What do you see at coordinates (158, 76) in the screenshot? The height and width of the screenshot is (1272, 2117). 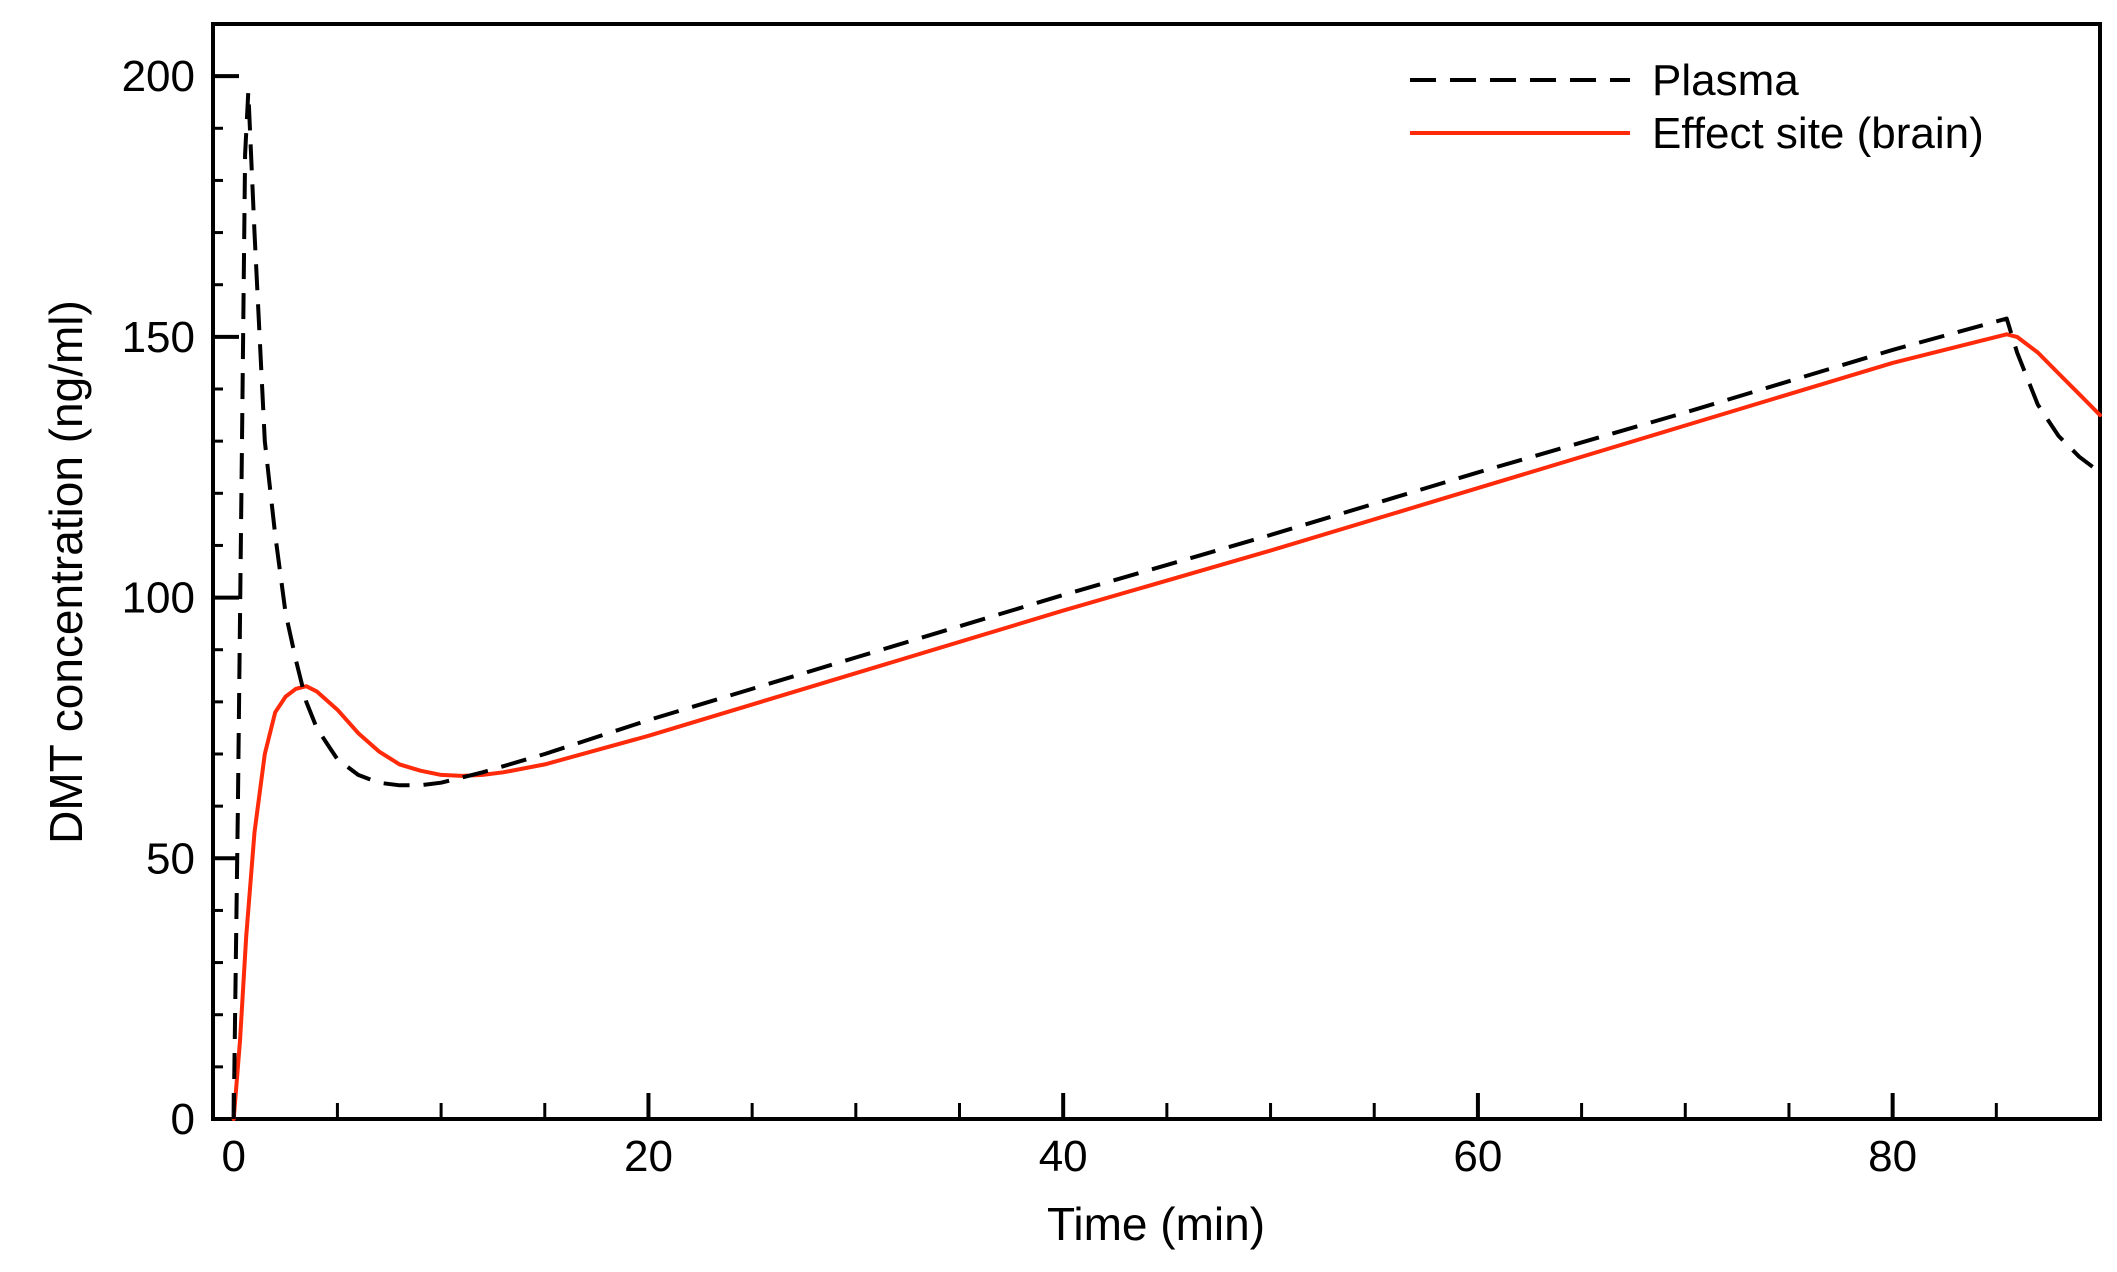 I see `y-tick-label: 200` at bounding box center [158, 76].